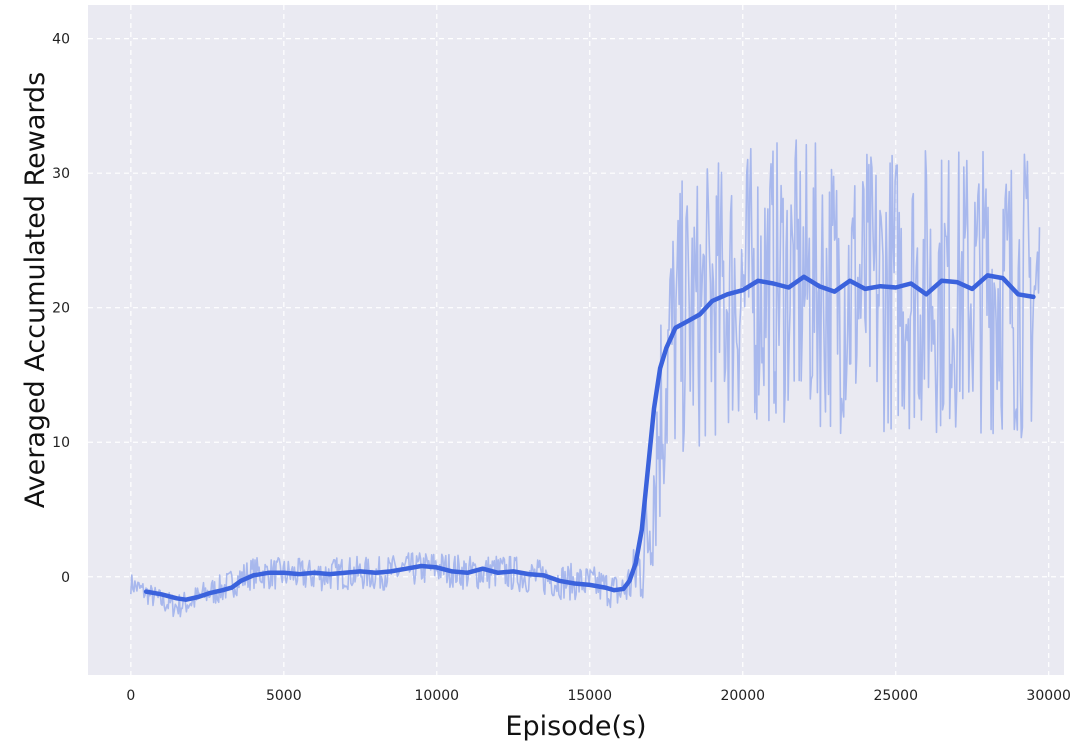 The height and width of the screenshot is (753, 1074). I want to click on y-tick-label: 10, so click(61, 443).